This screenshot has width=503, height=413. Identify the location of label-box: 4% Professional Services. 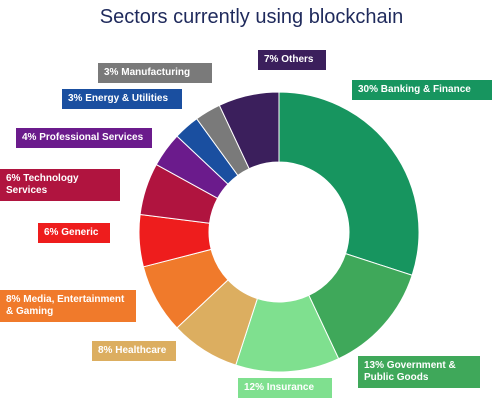
(84, 138).